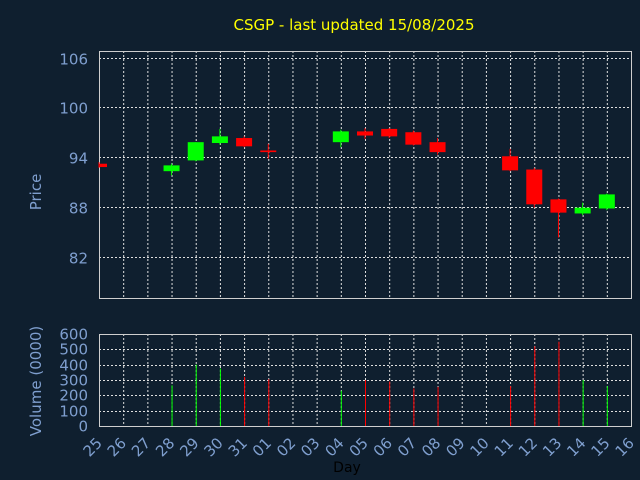 The height and width of the screenshot is (480, 640). What do you see at coordinates (347, 468) in the screenshot?
I see `x-axis-label: Day` at bounding box center [347, 468].